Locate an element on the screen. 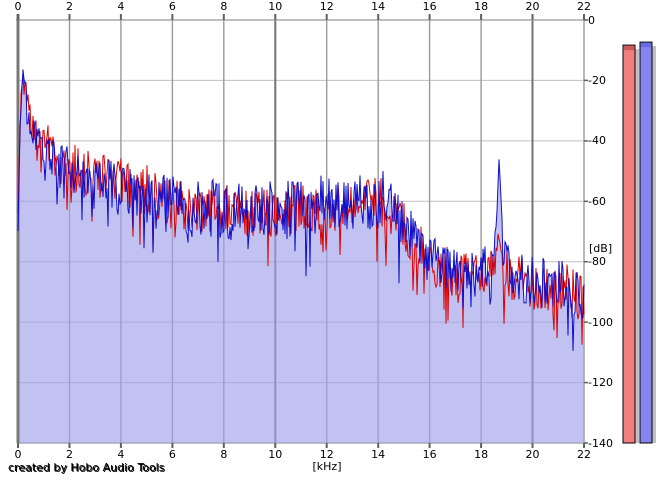  x-tick-label-bottom-8: 8 is located at coordinates (224, 454).